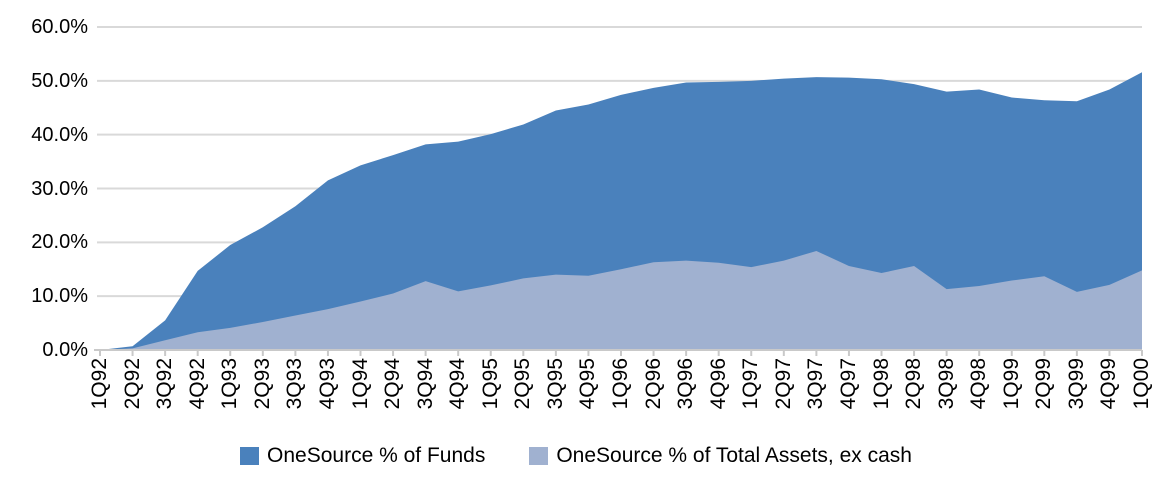 The image size is (1152, 496). I want to click on x-axis-label: 4Q95, so click(588, 384).